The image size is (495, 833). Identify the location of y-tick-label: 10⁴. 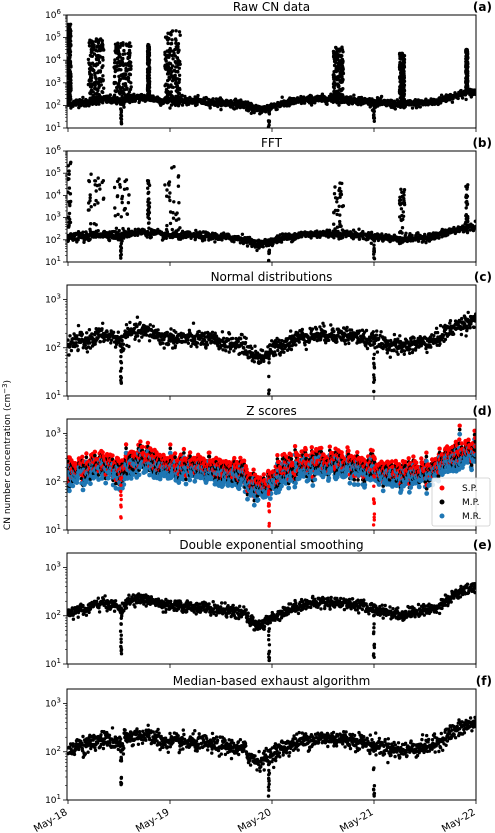
(53, 194).